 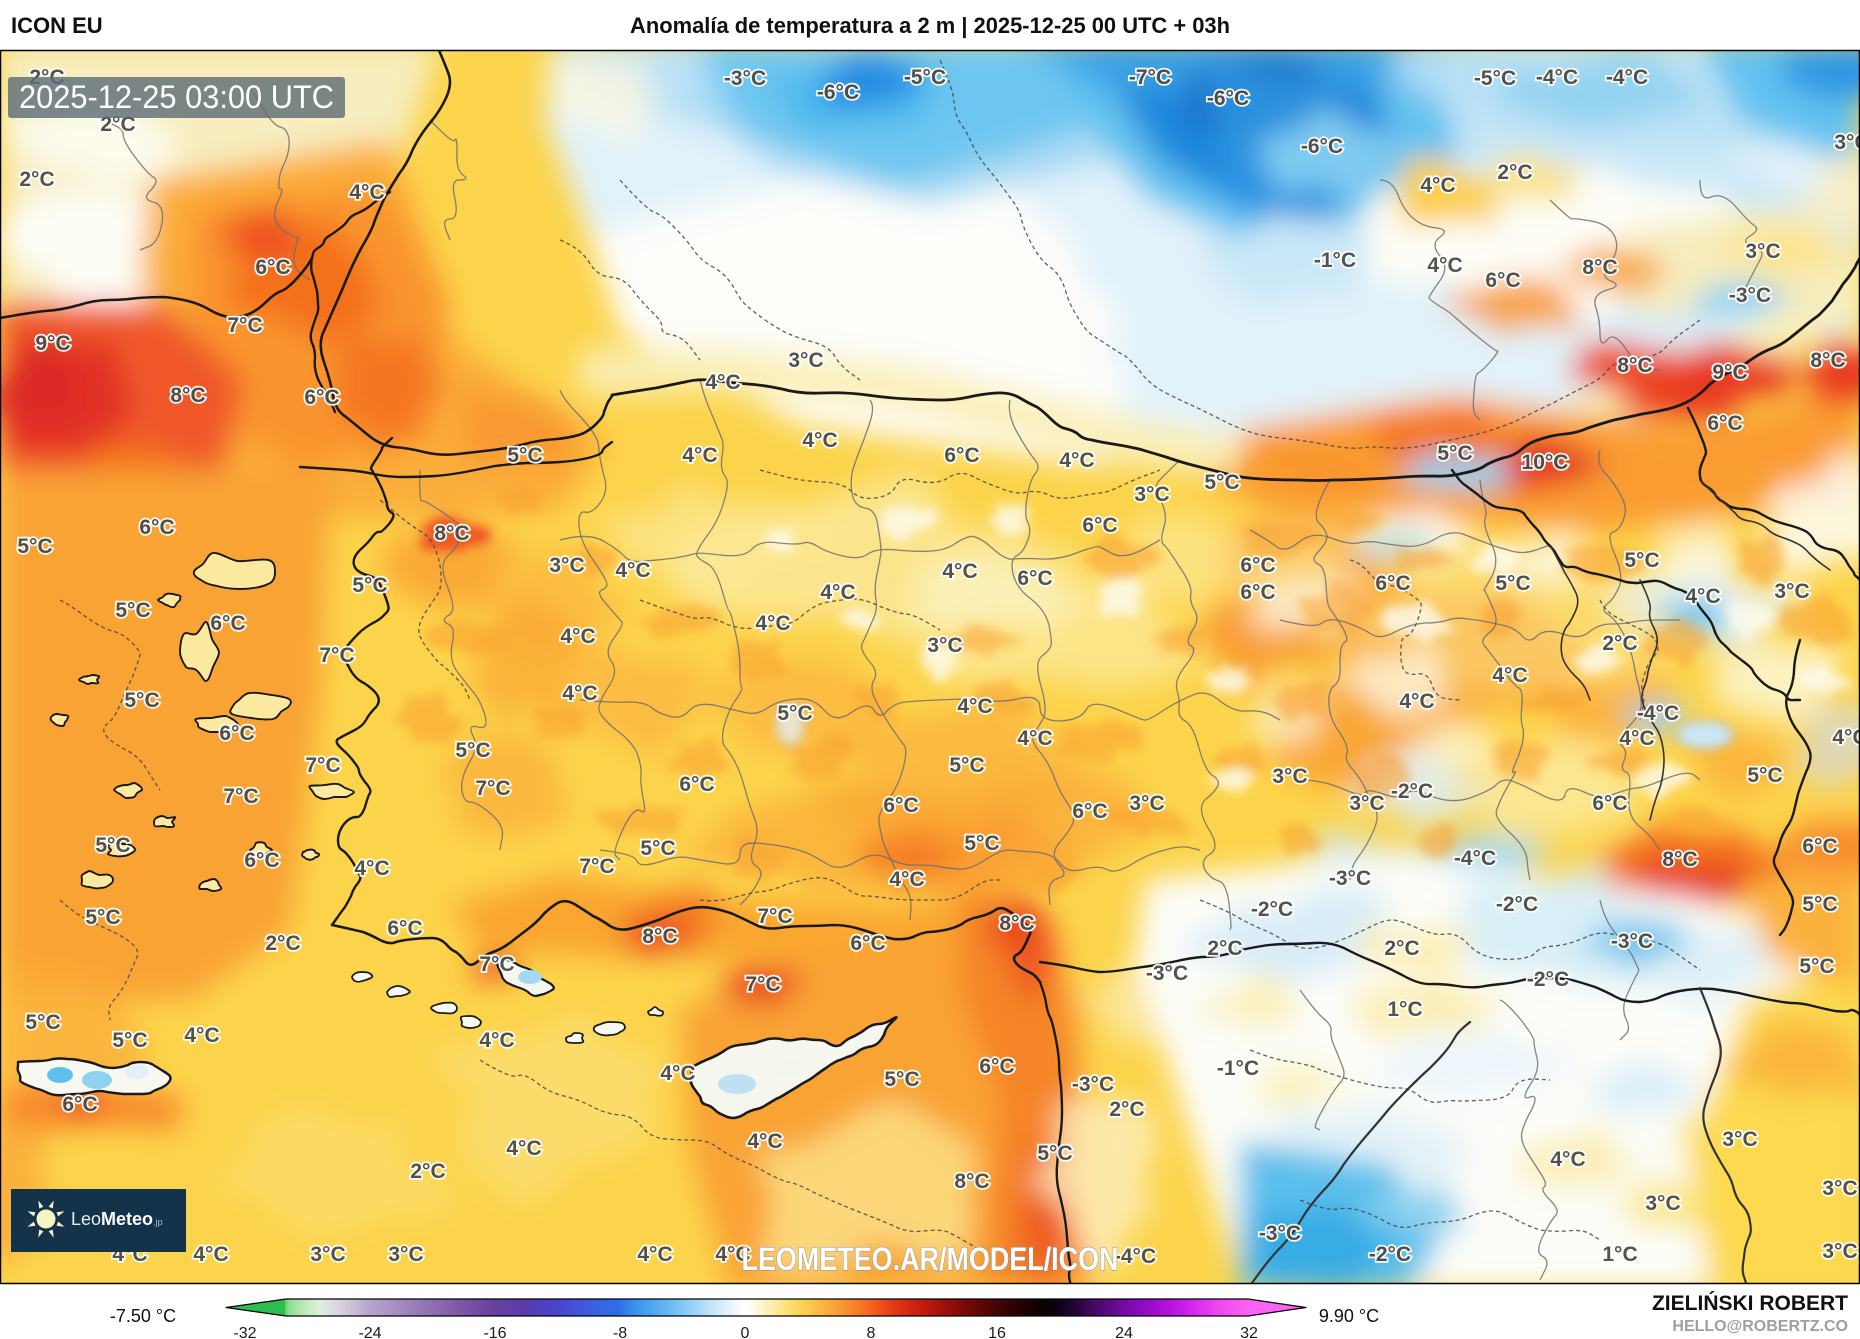 What do you see at coordinates (57, 25) in the screenshot?
I see `svg-text: ICON EU` at bounding box center [57, 25].